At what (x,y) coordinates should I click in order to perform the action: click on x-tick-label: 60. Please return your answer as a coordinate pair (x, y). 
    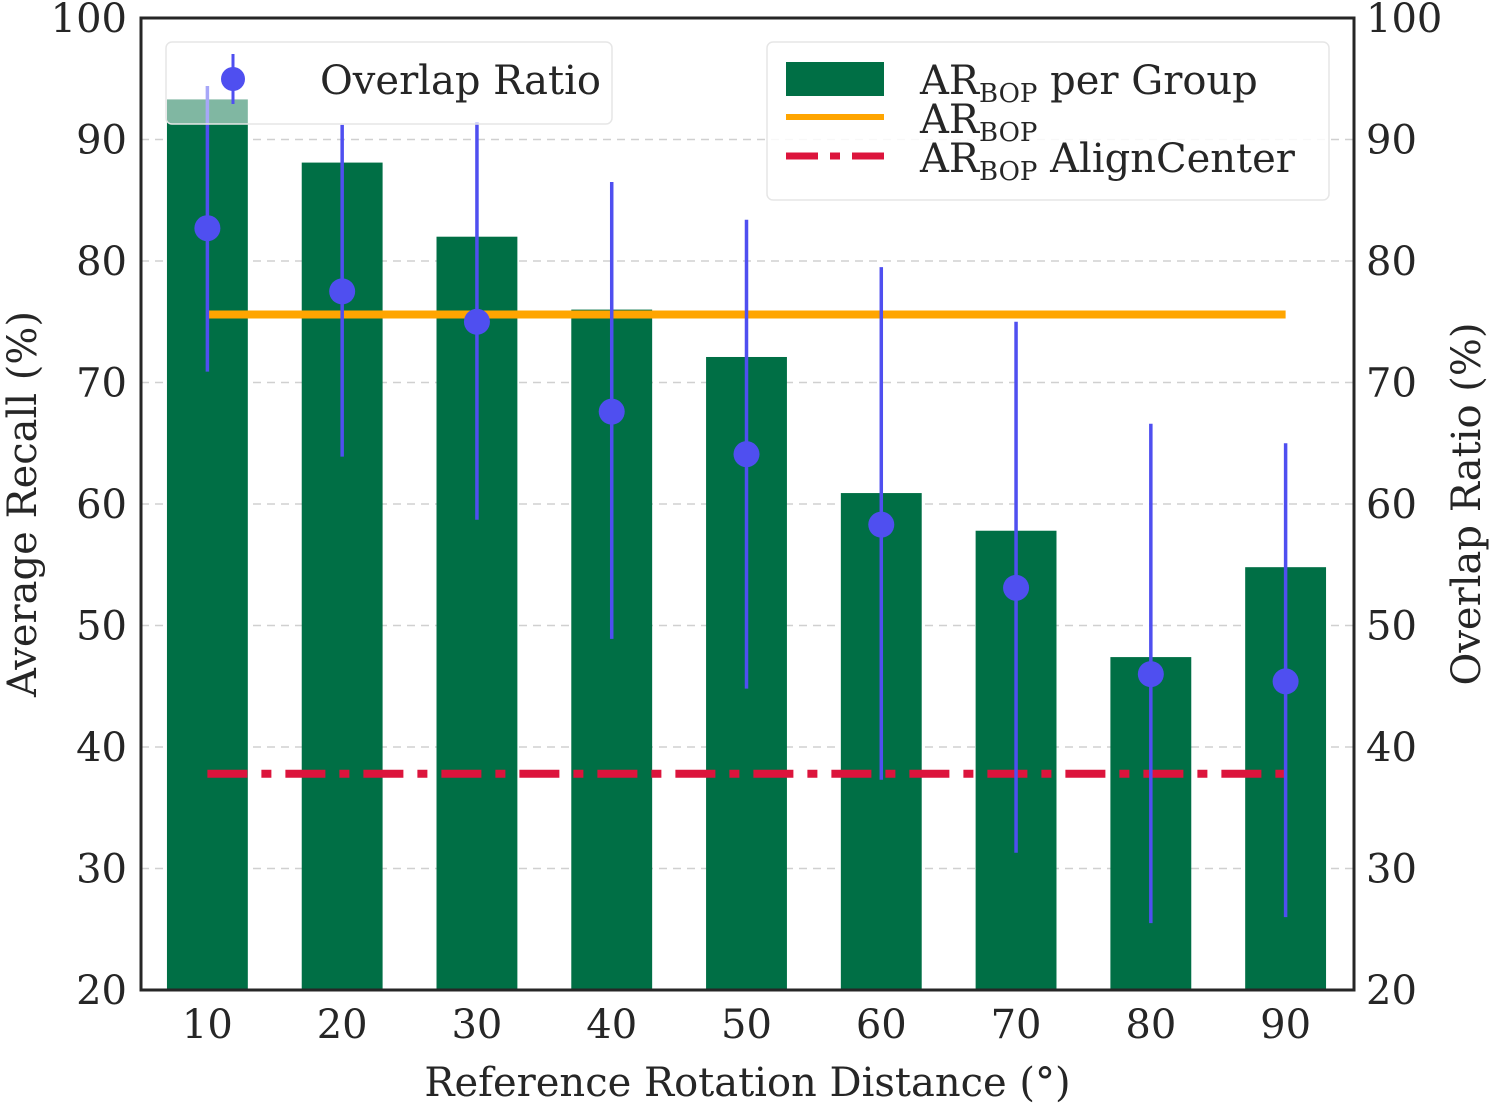
    Looking at the image, I should click on (881, 1025).